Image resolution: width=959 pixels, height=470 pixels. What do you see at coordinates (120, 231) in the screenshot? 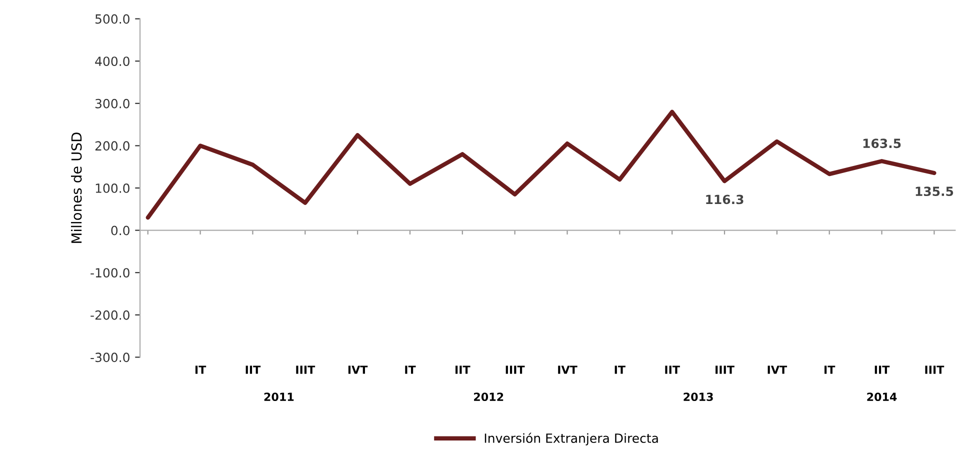
I see `y-tick-label: 0.0` at bounding box center [120, 231].